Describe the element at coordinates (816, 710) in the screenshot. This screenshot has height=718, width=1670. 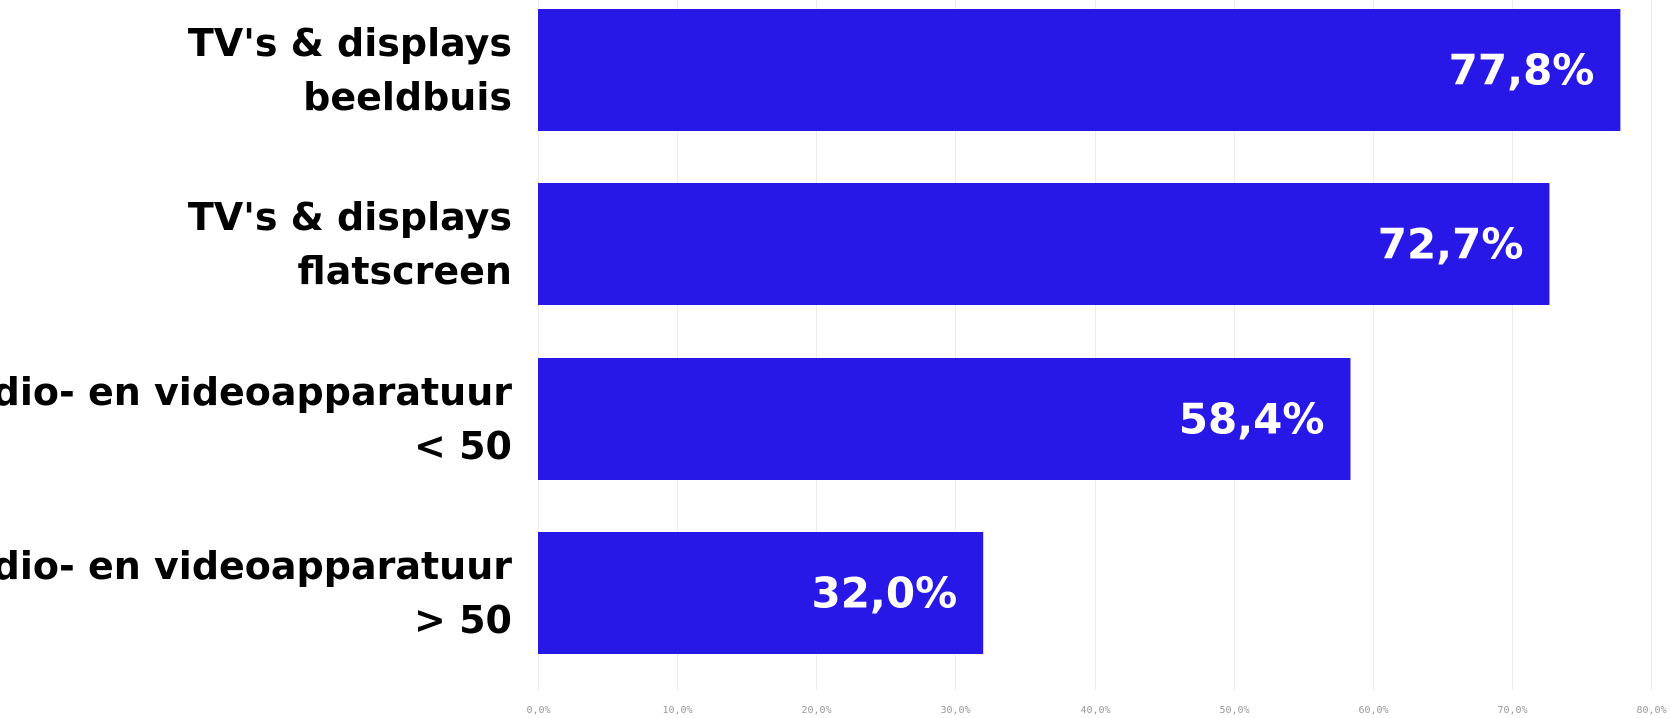
I see `x-tick-label-2: 20,0%` at that location.